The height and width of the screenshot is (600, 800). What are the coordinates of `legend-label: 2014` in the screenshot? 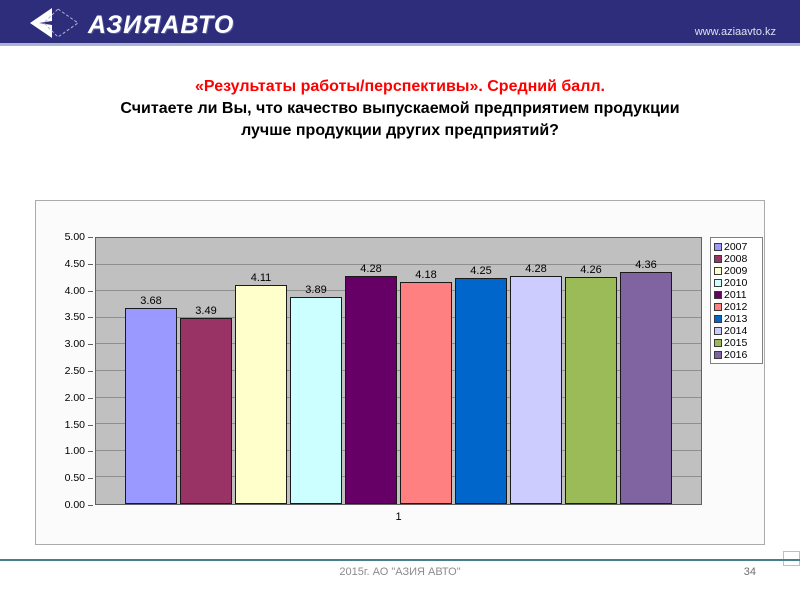 It's located at (736, 330).